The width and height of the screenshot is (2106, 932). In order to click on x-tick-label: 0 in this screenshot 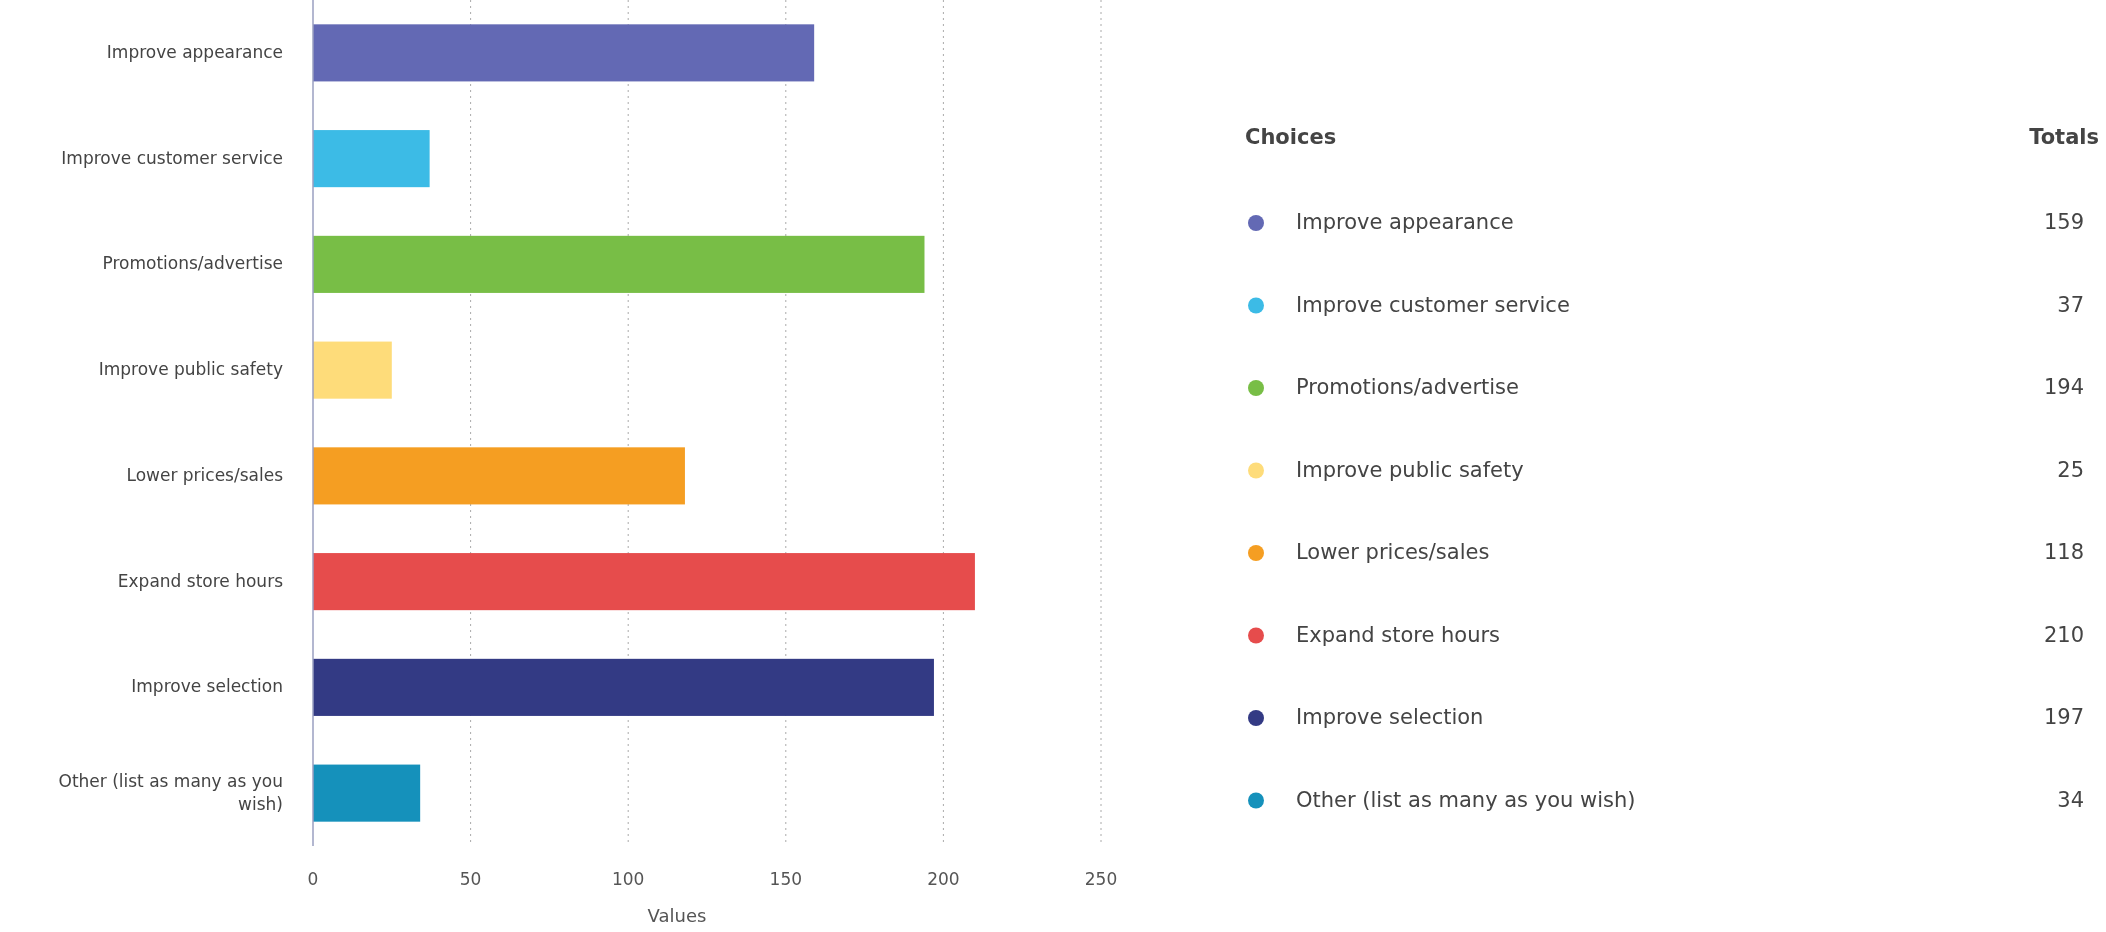, I will do `click(313, 879)`.